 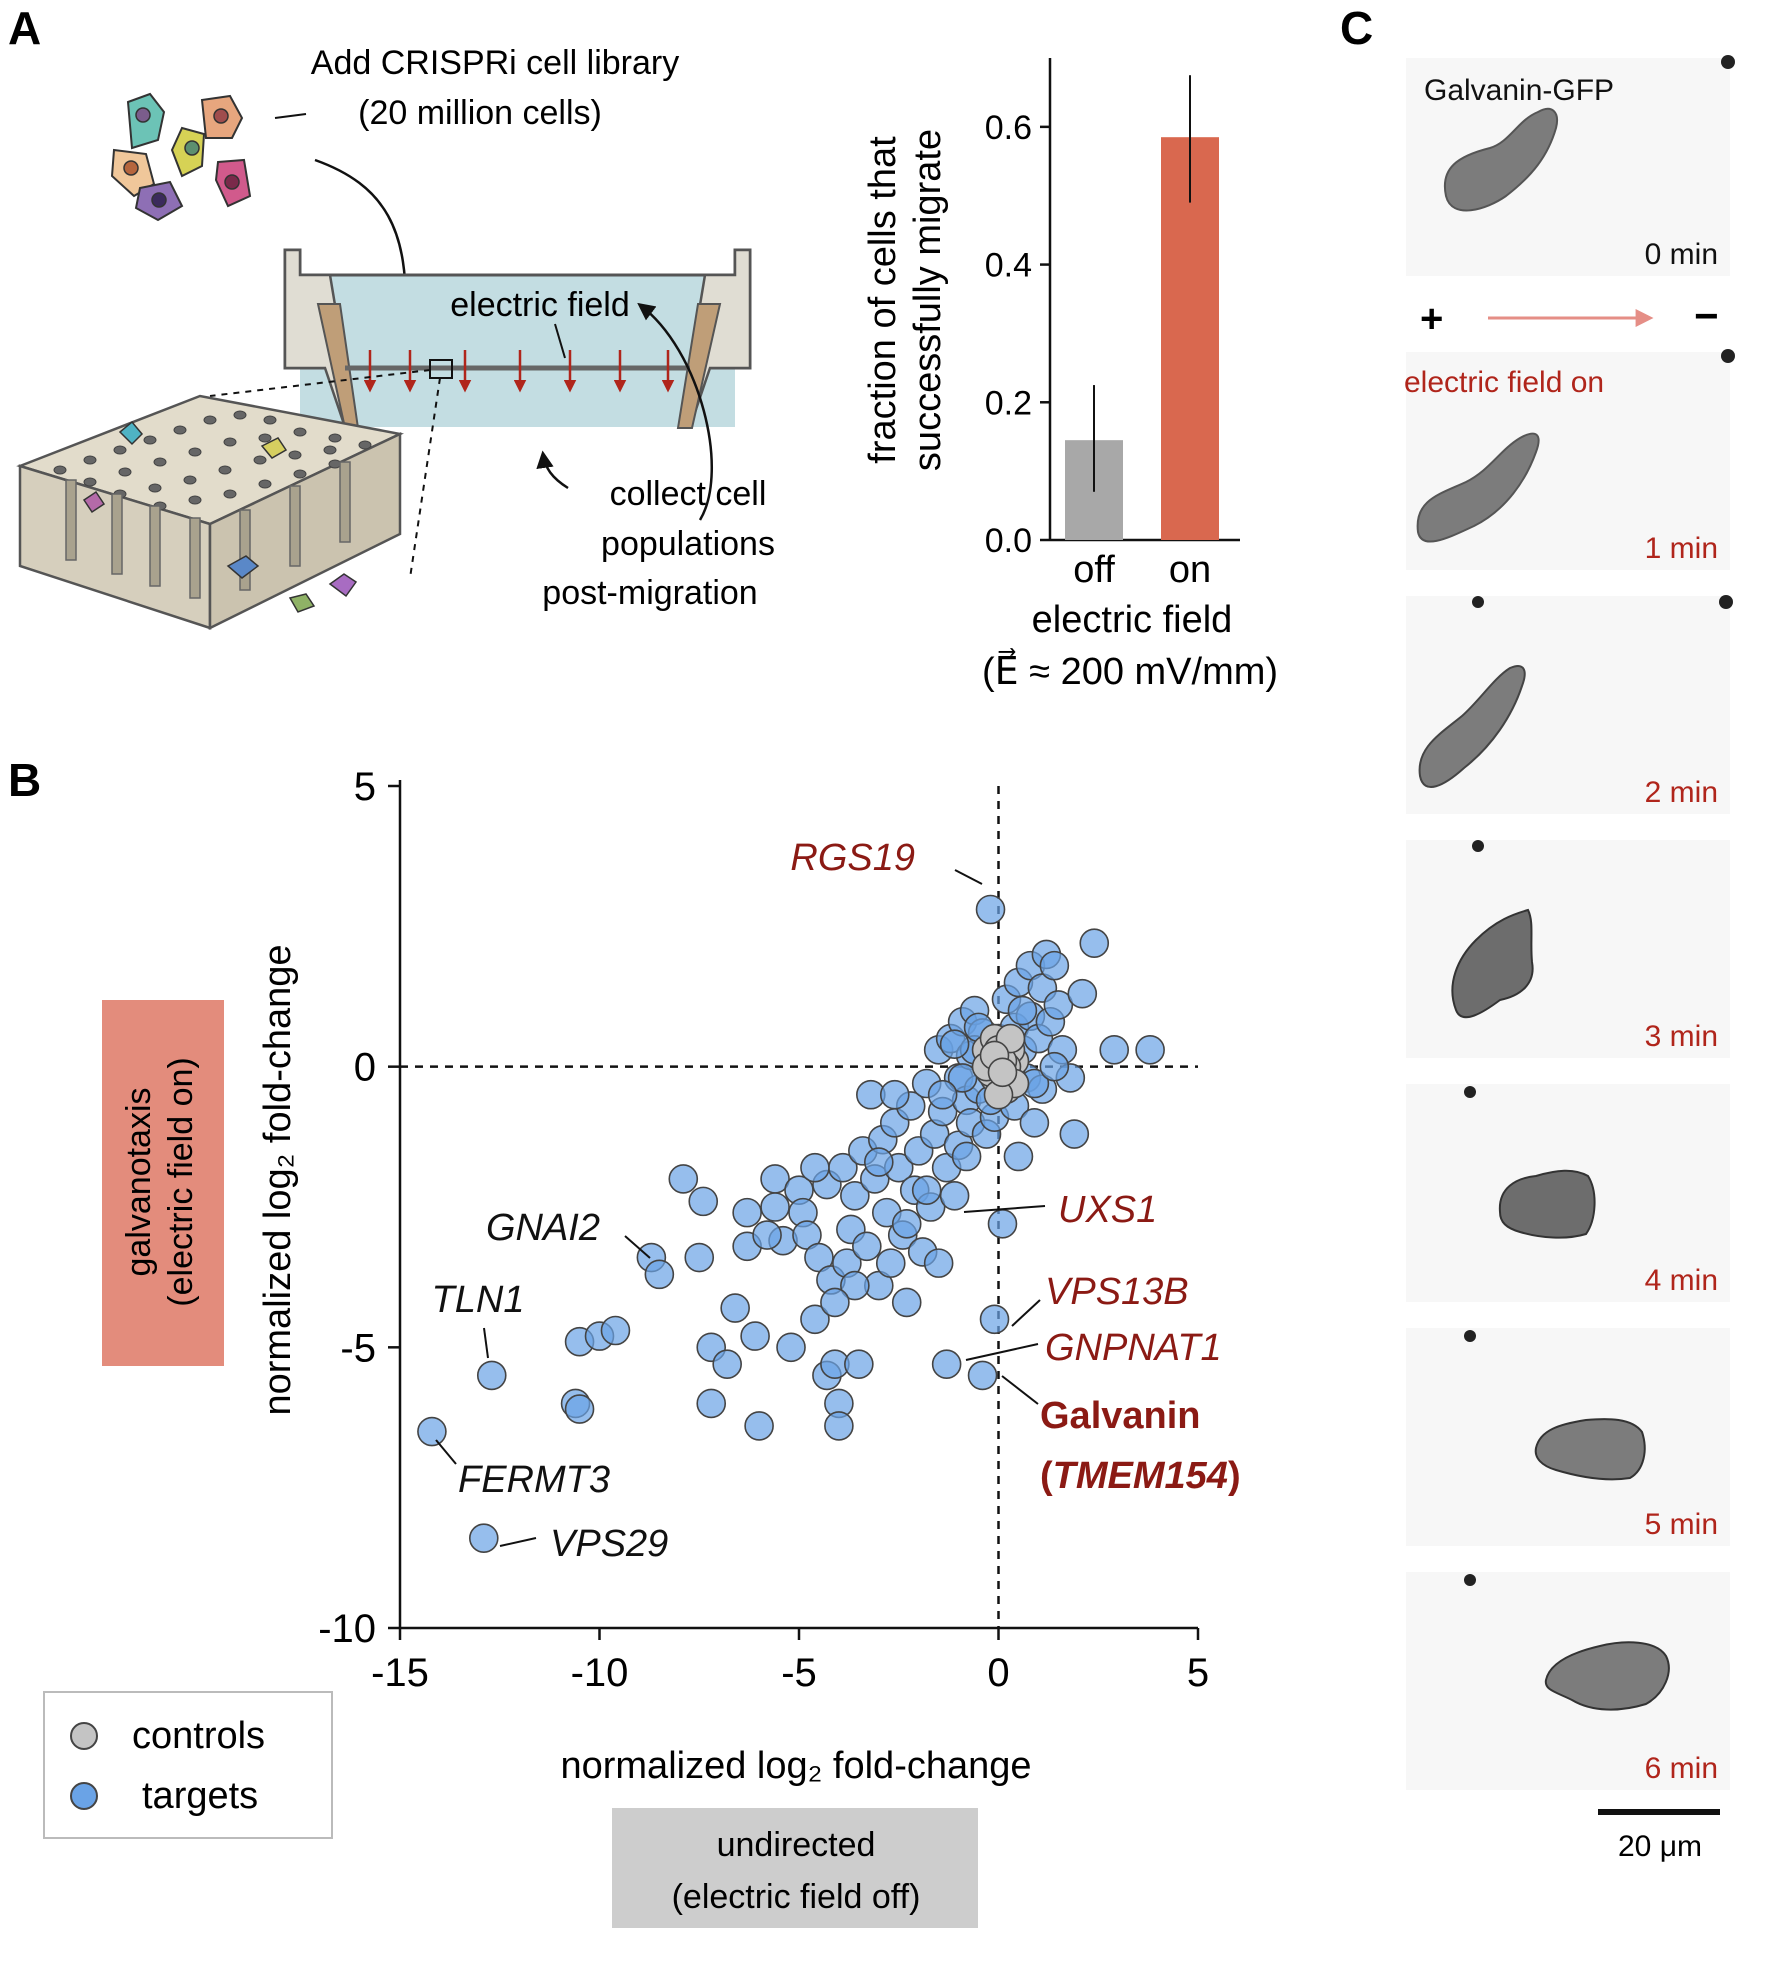 What do you see at coordinates (358, 1348) in the screenshot?
I see `y-tick-label: -5` at bounding box center [358, 1348].